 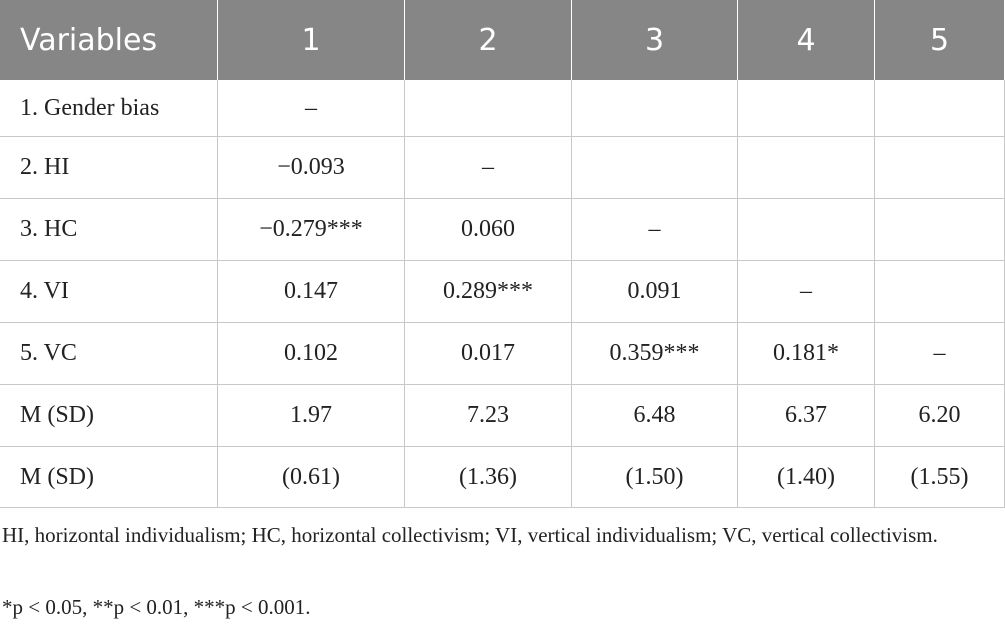 What do you see at coordinates (940, 40) in the screenshot?
I see `table-cell: 5` at bounding box center [940, 40].